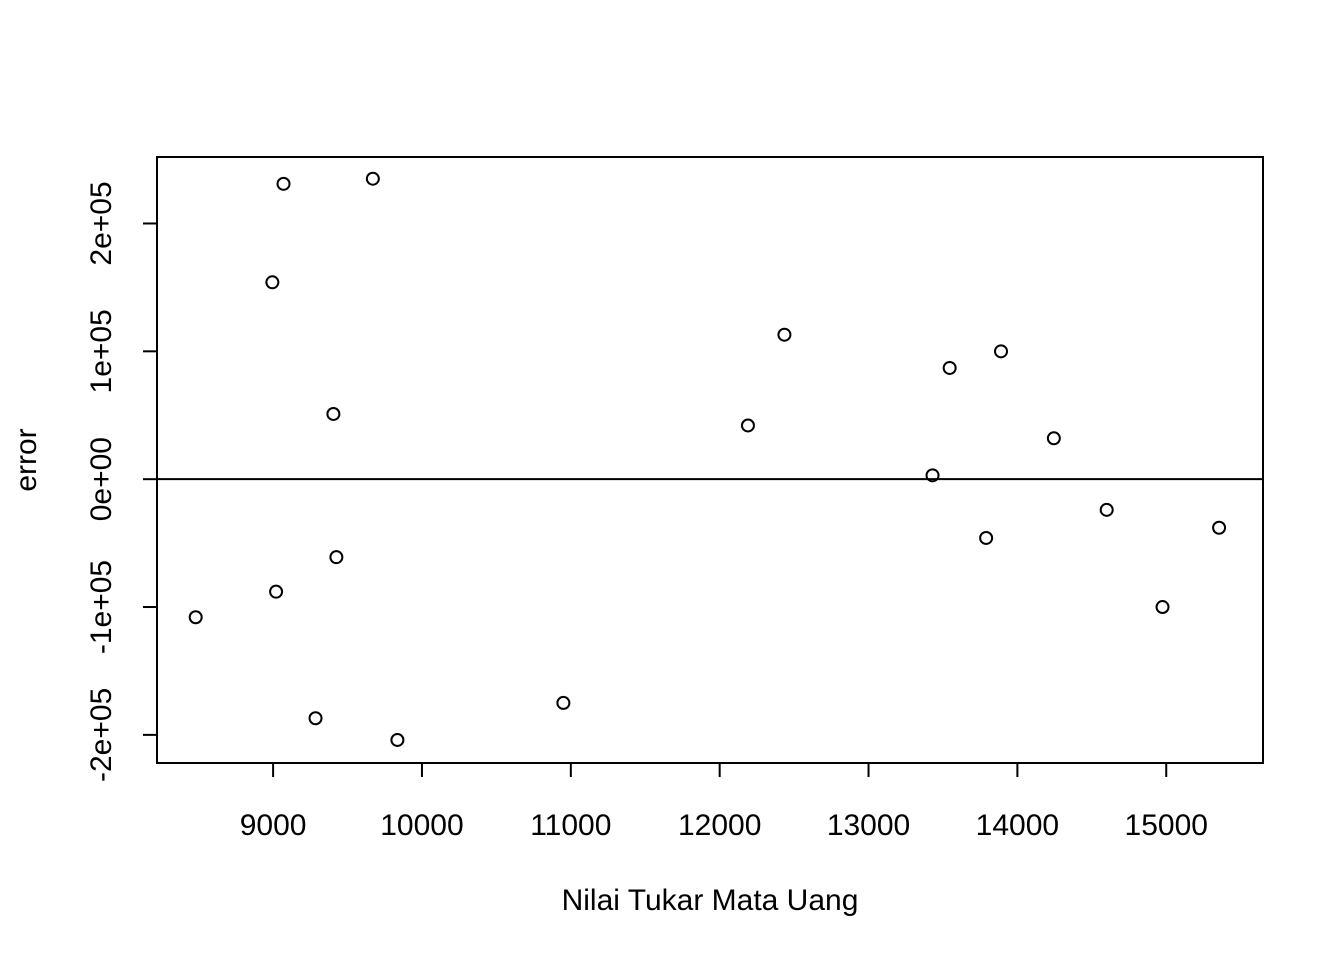 This screenshot has width=1344, height=965. I want to click on x-tick-label: 11000, so click(570, 825).